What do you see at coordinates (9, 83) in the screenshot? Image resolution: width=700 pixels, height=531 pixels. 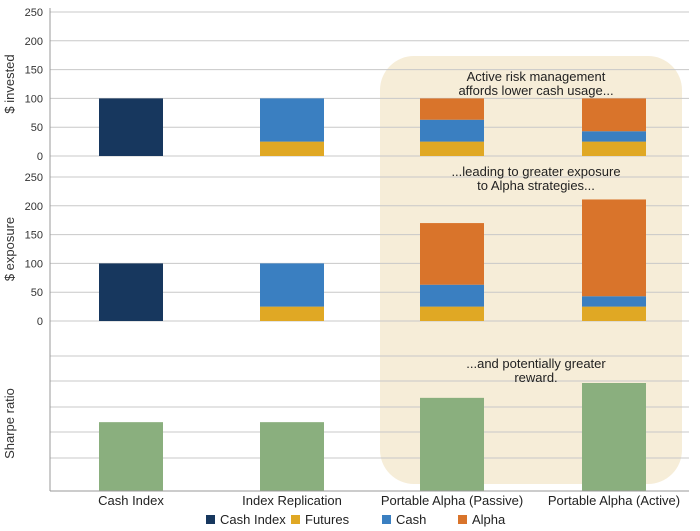 I see `y-axis-label: $ invested` at bounding box center [9, 83].